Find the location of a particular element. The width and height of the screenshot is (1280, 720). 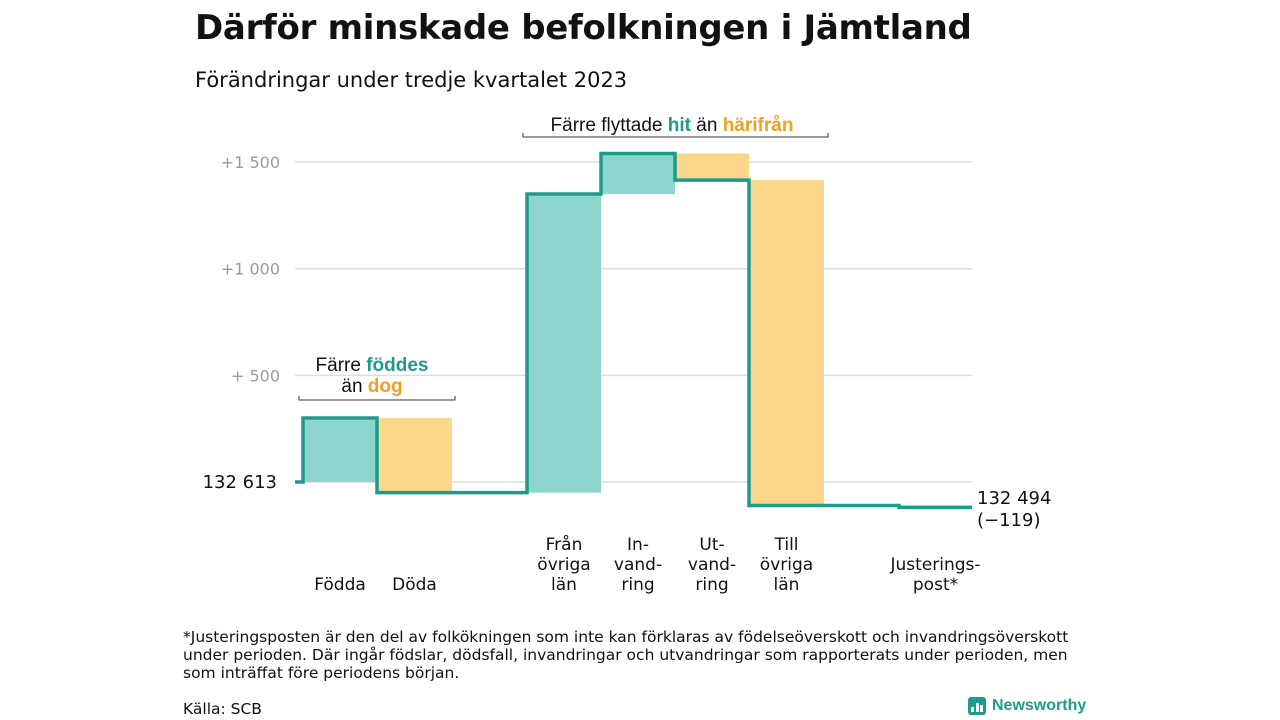

annotation-birth-death-line1: Färre föddes is located at coordinates (372, 365).